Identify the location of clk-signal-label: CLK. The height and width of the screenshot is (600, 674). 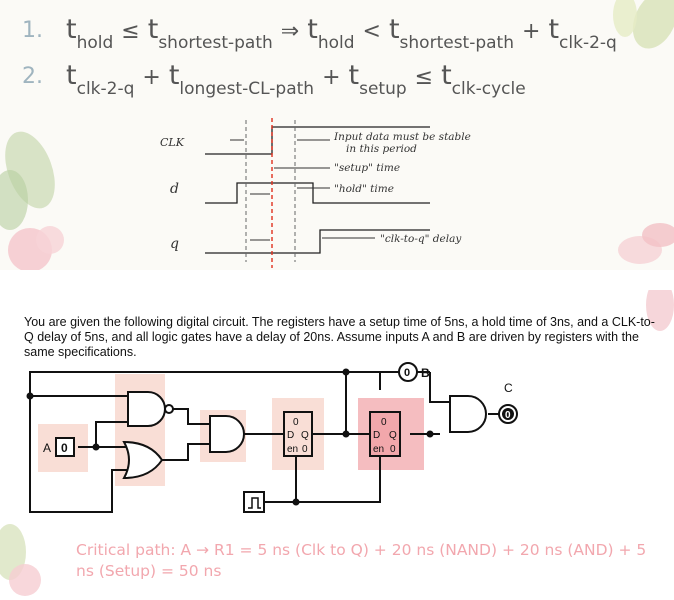
(172, 142).